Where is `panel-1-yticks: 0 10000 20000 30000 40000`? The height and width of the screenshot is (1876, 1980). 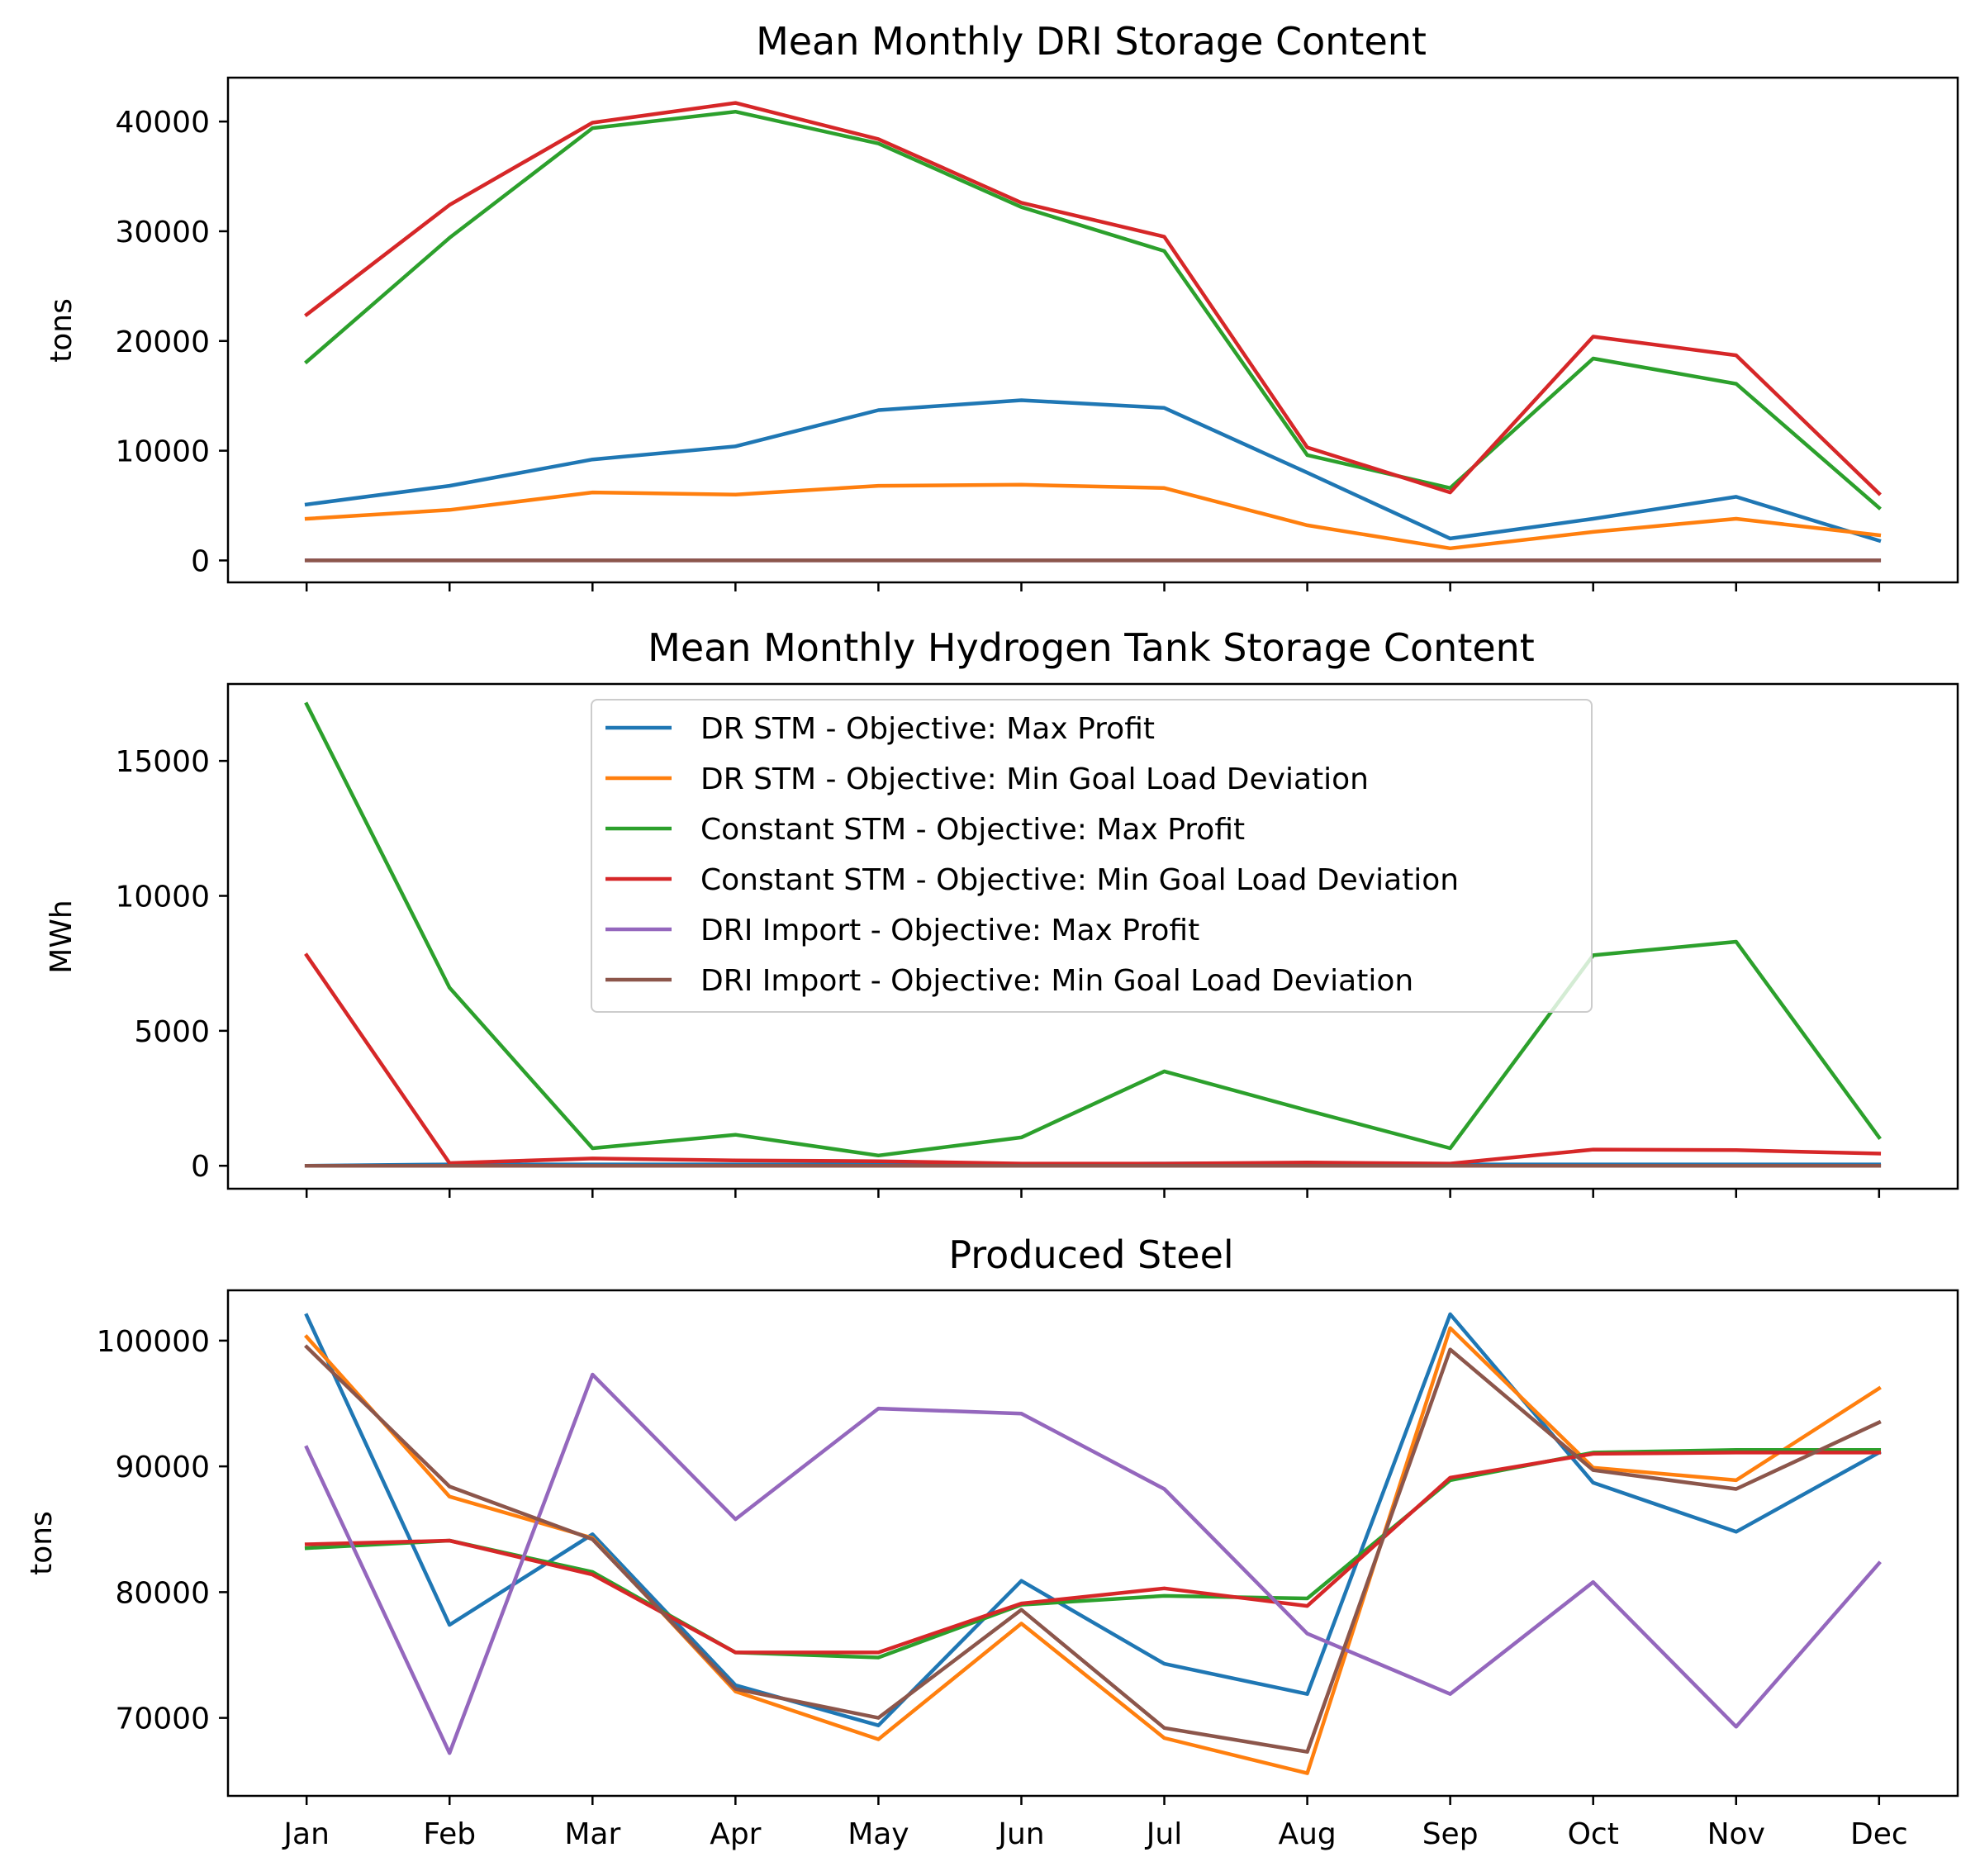
panel-1-yticks: 0 10000 20000 30000 40000 is located at coordinates (171, 342).